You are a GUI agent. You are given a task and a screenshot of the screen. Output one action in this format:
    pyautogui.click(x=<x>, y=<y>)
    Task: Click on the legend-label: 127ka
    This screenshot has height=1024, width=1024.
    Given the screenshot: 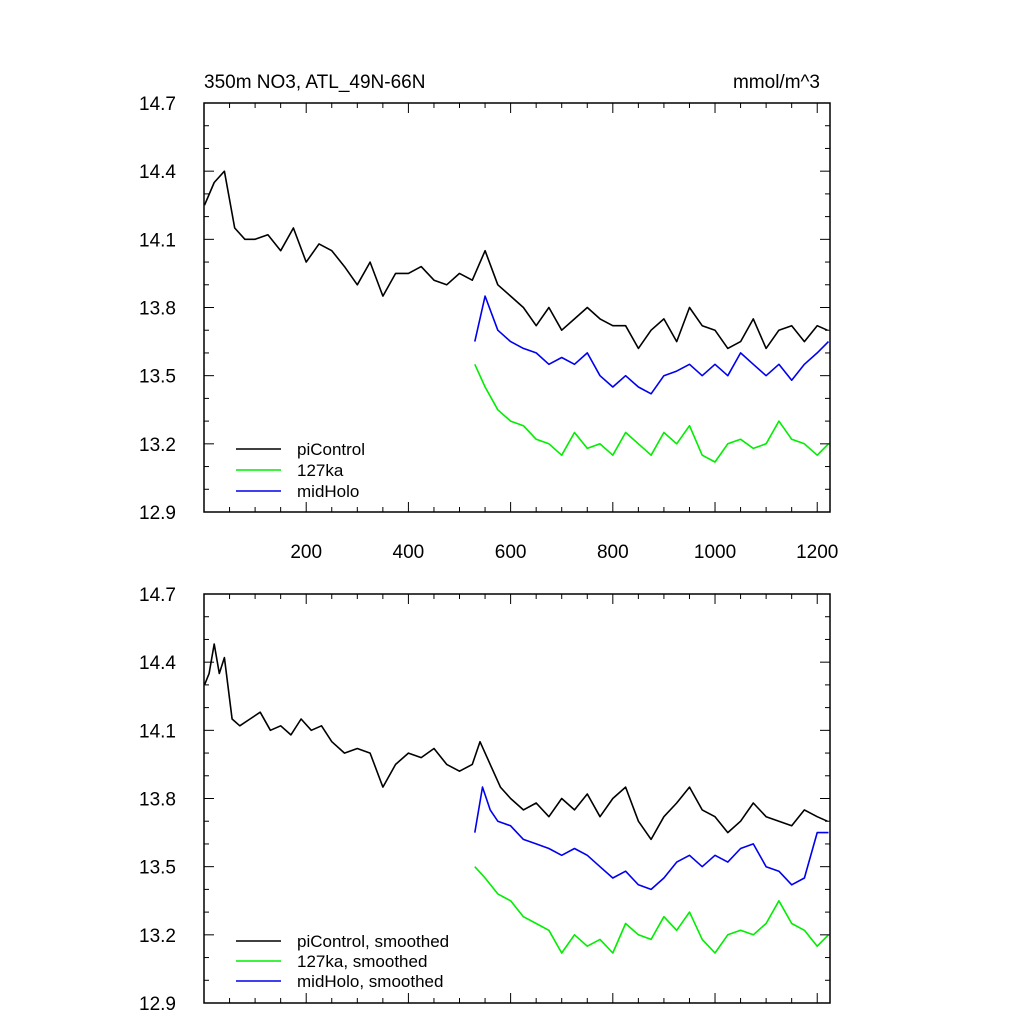 What is the action you would take?
    pyautogui.click(x=320, y=470)
    